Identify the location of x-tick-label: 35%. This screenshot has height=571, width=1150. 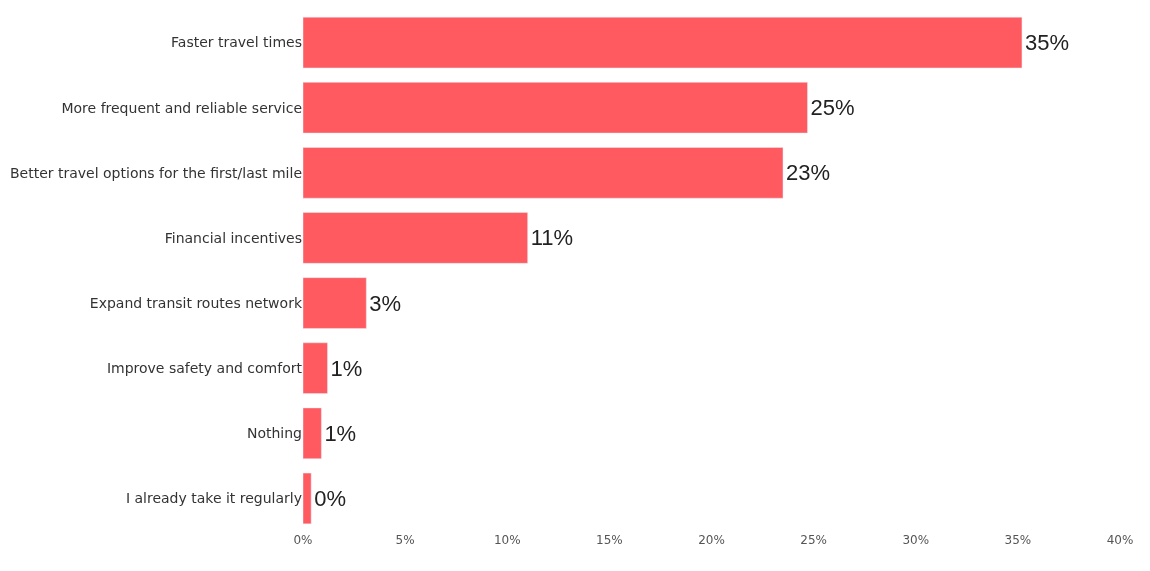
(1018, 540).